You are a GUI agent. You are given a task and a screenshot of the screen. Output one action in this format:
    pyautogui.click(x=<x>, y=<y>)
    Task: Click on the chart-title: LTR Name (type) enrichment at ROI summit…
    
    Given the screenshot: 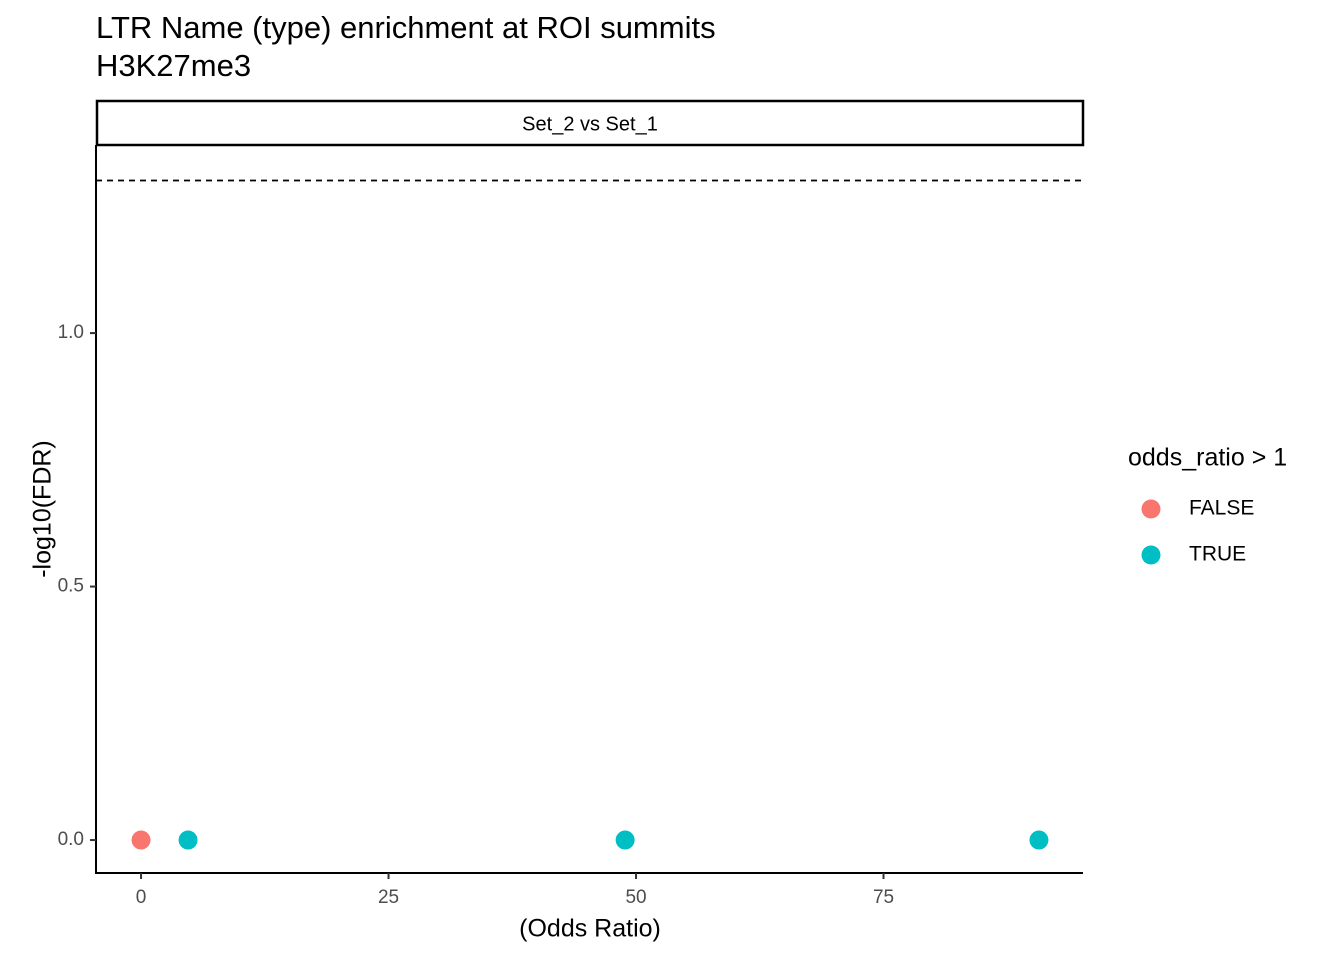 What is the action you would take?
    pyautogui.click(x=406, y=27)
    